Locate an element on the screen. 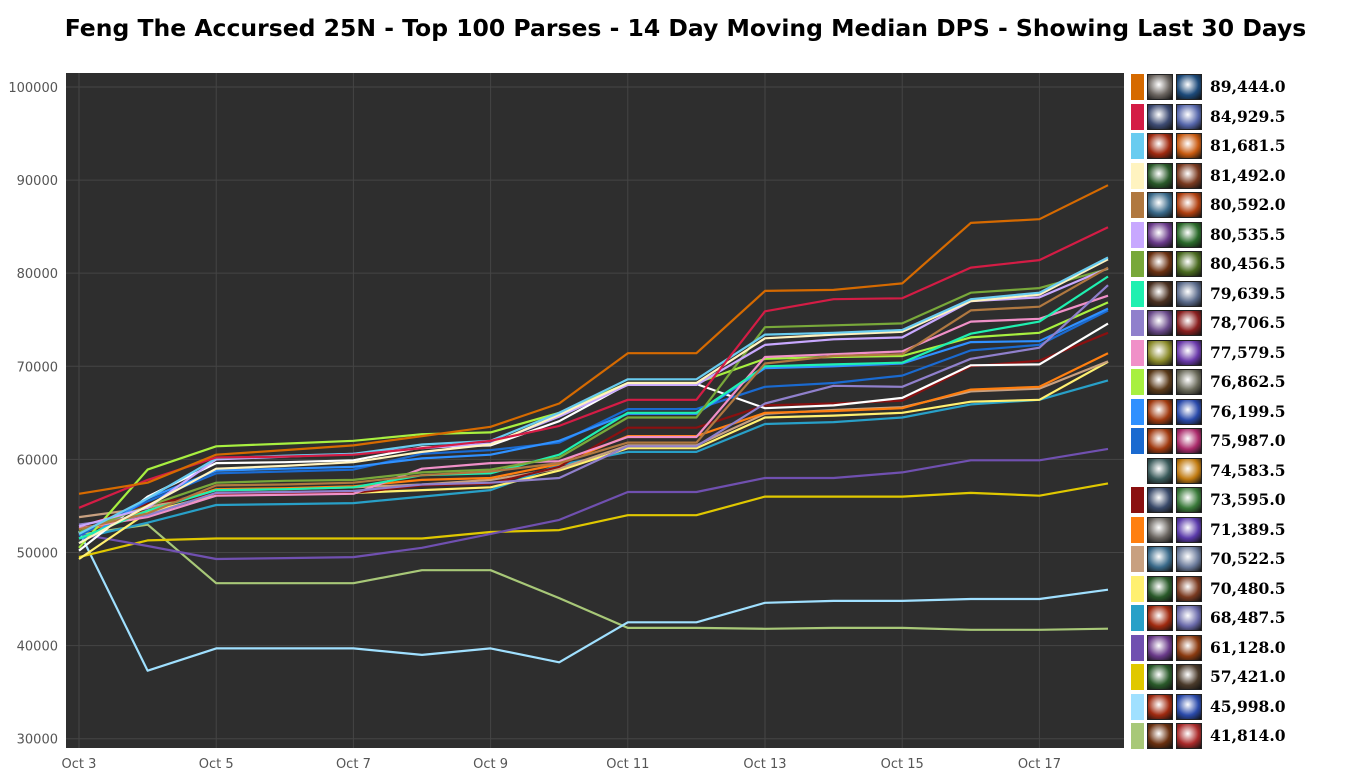 The width and height of the screenshot is (1371, 781). legend-entry: 45,998.0 is located at coordinates (1249, 707).